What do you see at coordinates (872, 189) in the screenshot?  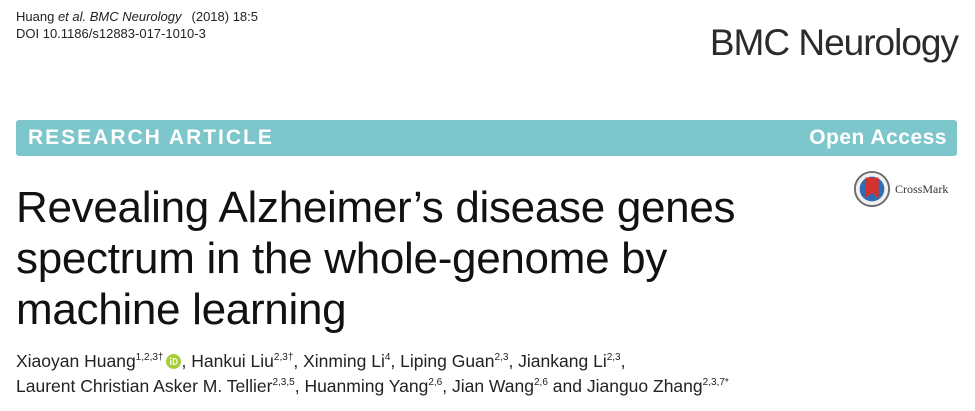 I see `crossmark-icon` at bounding box center [872, 189].